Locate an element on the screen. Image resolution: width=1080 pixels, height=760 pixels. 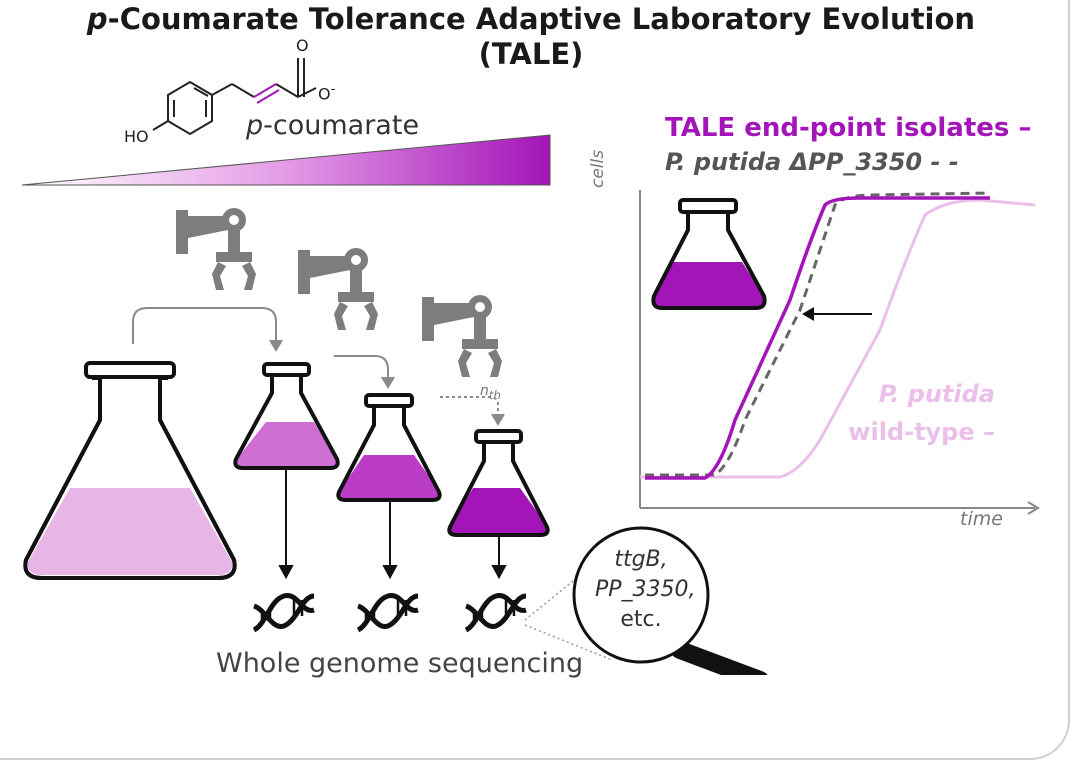
carboxylate-oxygen-label: O- is located at coordinates (326, 92).